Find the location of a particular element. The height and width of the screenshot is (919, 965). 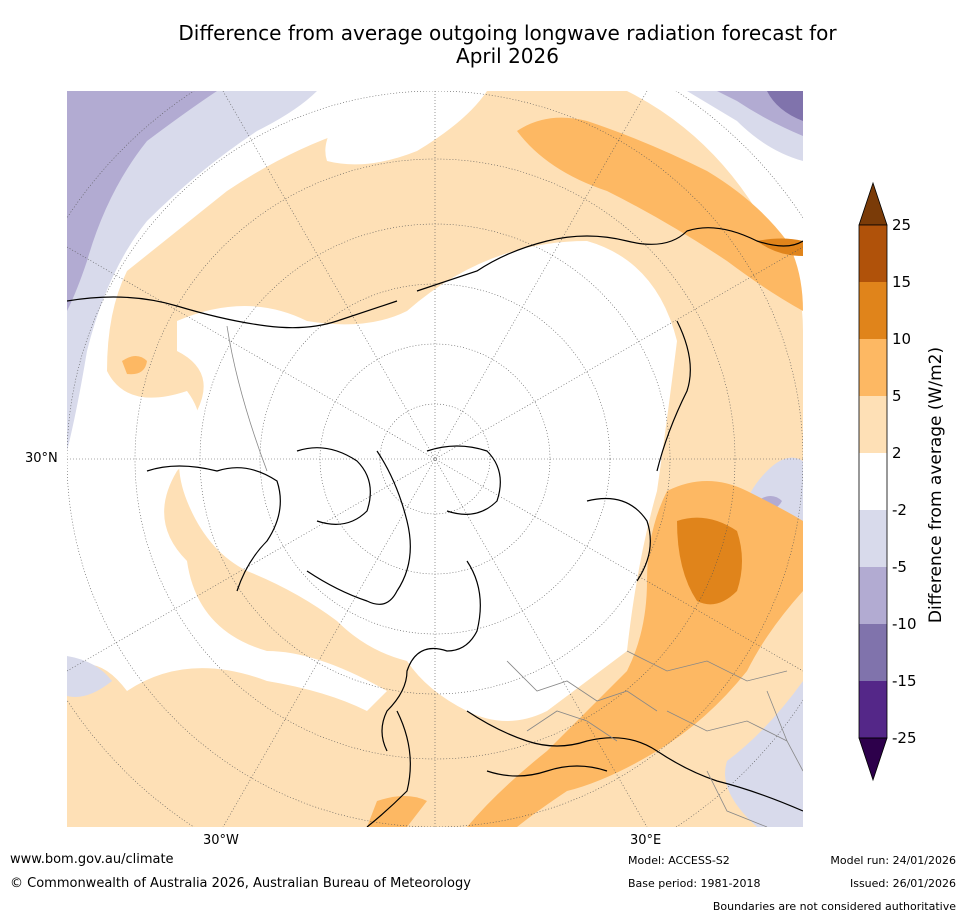

colorbar-arrow-bottom is located at coordinates (873, 759).